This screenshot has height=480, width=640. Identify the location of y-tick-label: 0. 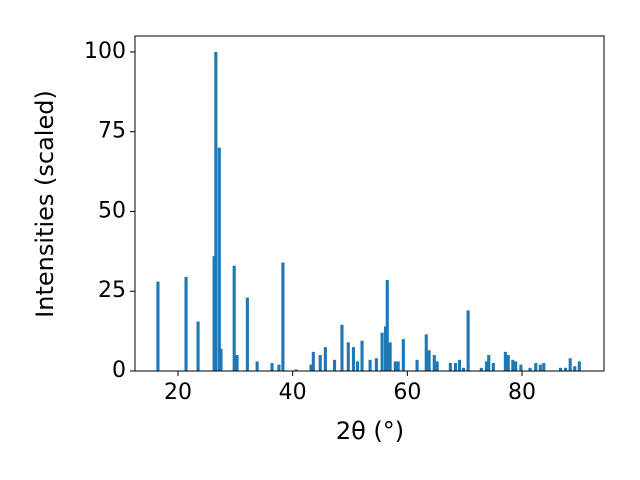
(119, 370).